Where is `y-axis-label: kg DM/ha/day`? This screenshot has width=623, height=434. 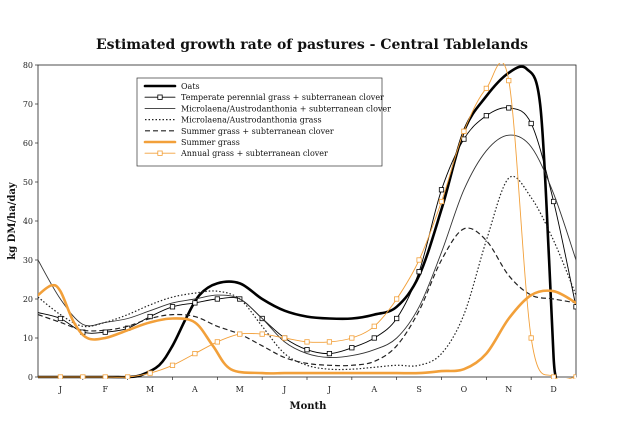
y-axis-label: kg DM/ha/day is located at coordinates (12, 220).